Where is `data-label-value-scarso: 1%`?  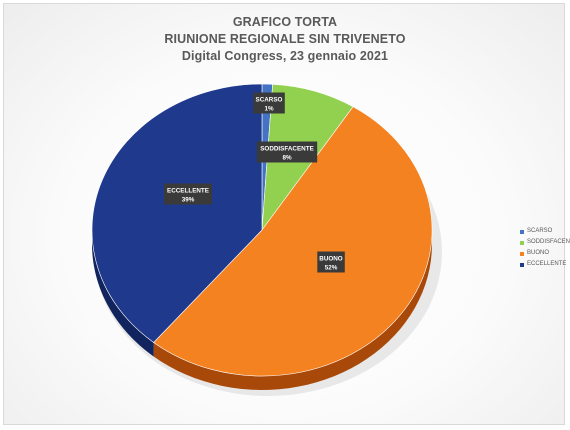
data-label-value-scarso: 1% is located at coordinates (269, 109).